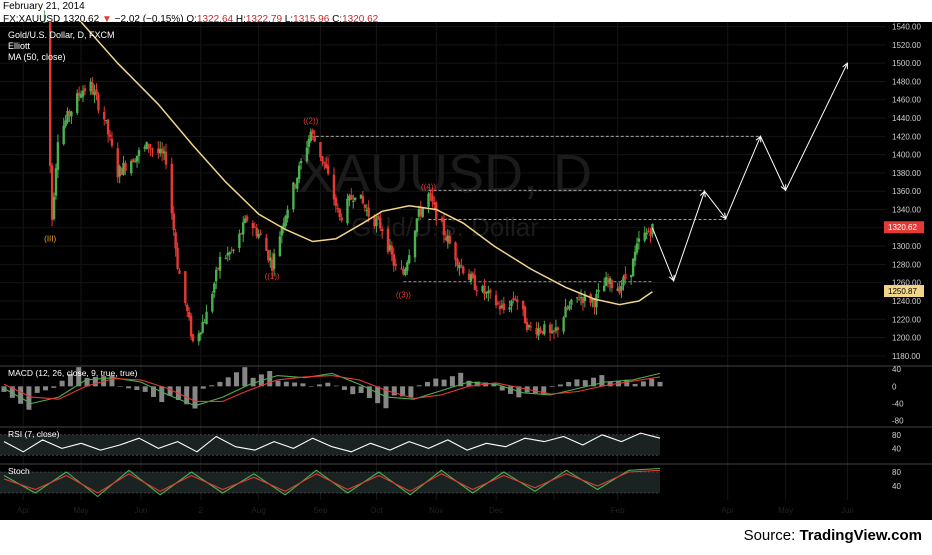  Describe the element at coordinates (845, 66) in the screenshot. I see `projection-arrowhead` at that location.